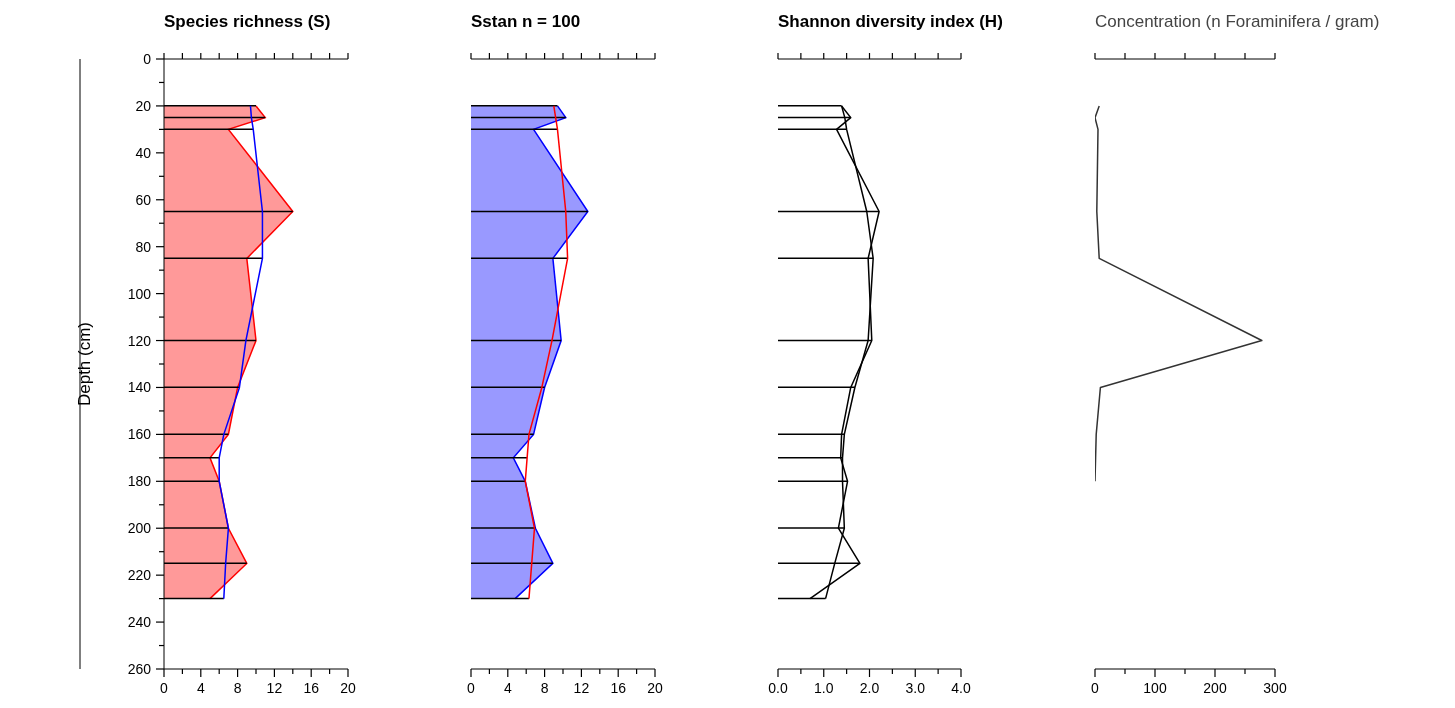  I want to click on y-tick-label: 40, so click(143, 152).